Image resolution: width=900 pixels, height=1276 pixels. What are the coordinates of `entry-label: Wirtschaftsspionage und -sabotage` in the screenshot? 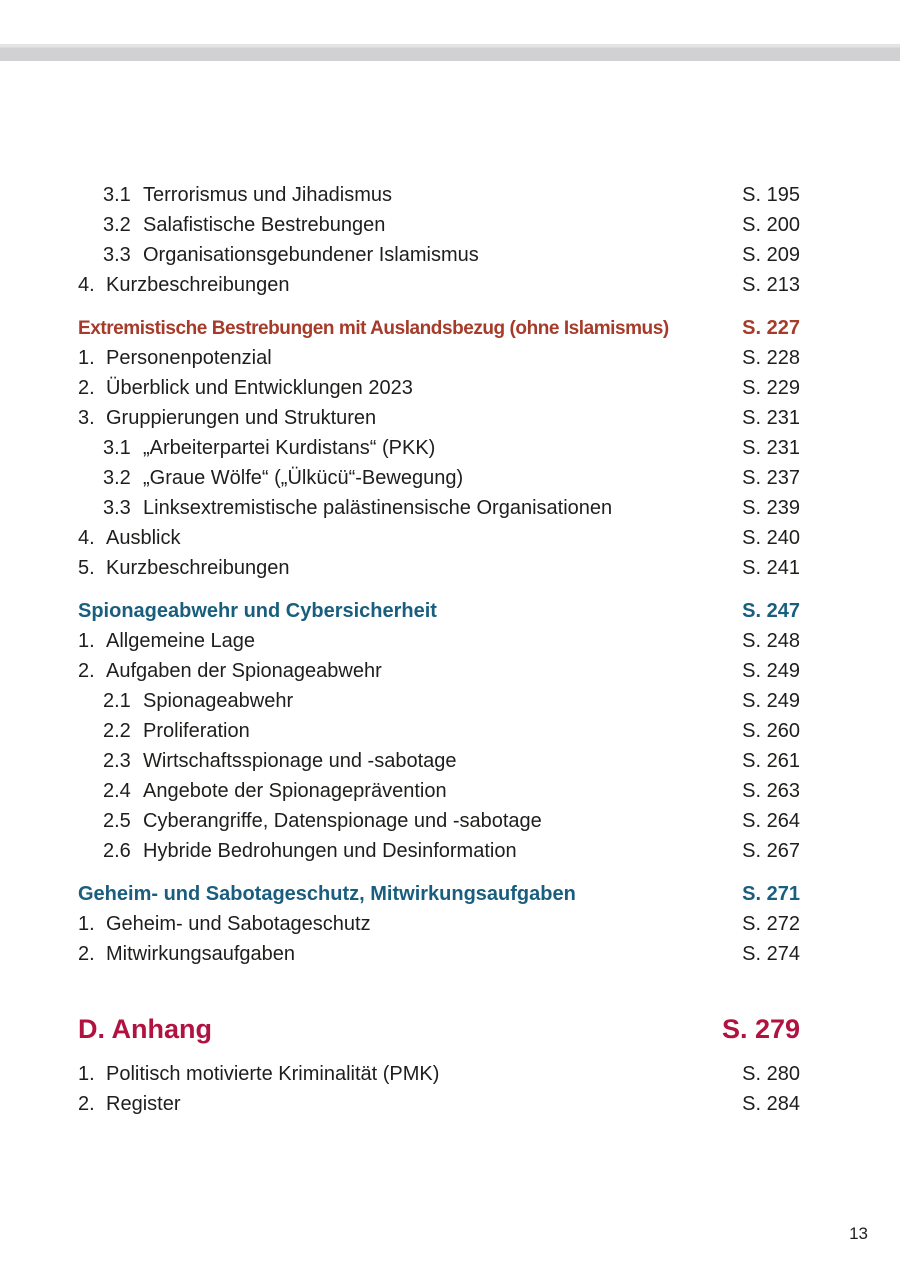 It's located at (300, 761).